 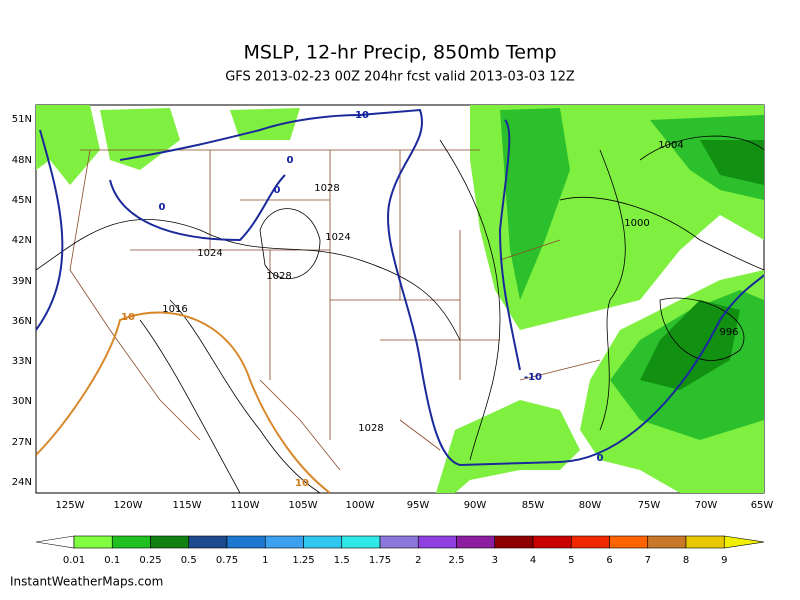 What do you see at coordinates (495, 560) in the screenshot?
I see `colorbar-label: 3` at bounding box center [495, 560].